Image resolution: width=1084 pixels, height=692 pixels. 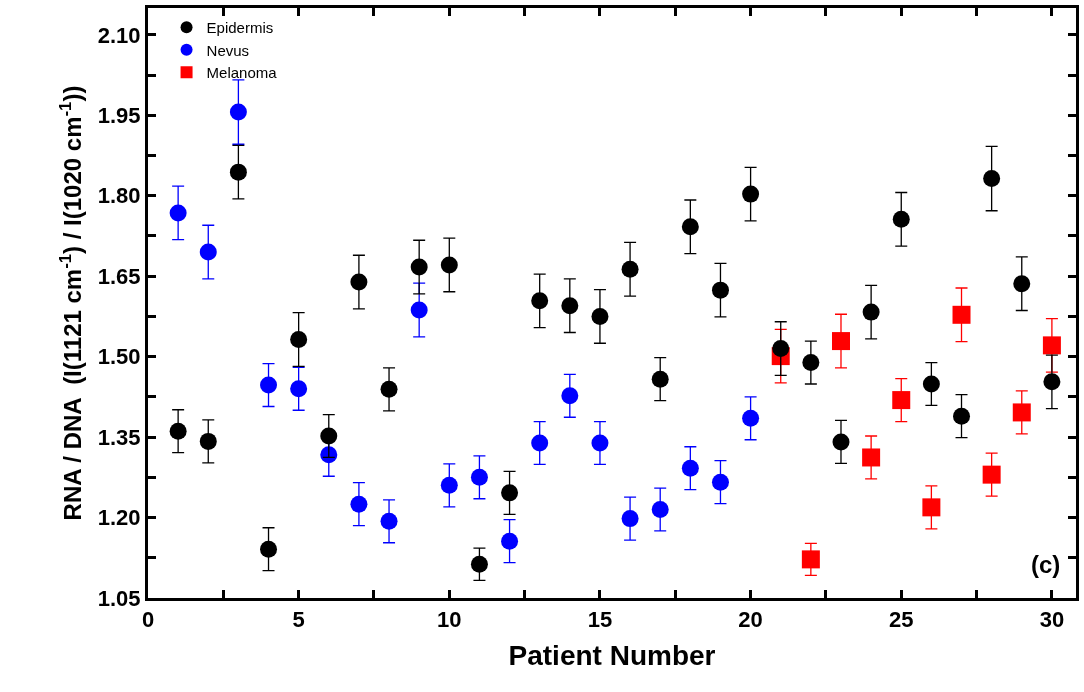 I want to click on x-tick-label: 5, so click(x=298, y=620).